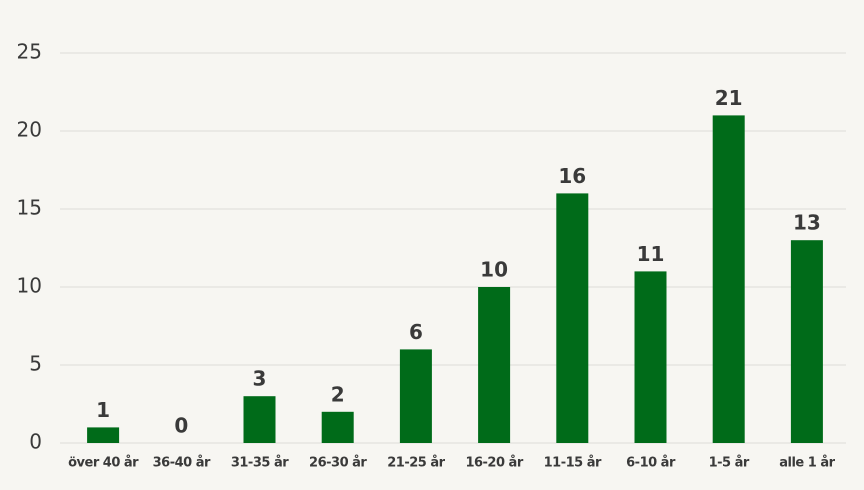 Image resolution: width=864 pixels, height=490 pixels. Describe the element at coordinates (572, 176) in the screenshot. I see `value-label: 16` at that location.